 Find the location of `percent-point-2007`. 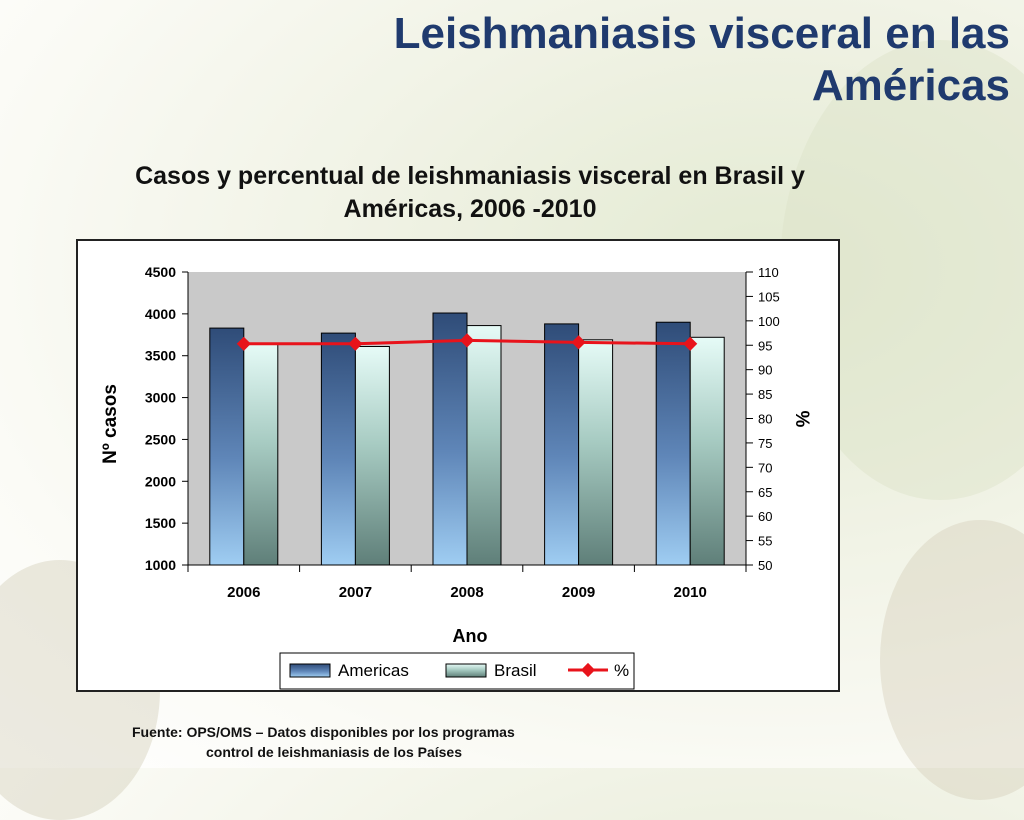

percent-point-2007 is located at coordinates (355, 343).